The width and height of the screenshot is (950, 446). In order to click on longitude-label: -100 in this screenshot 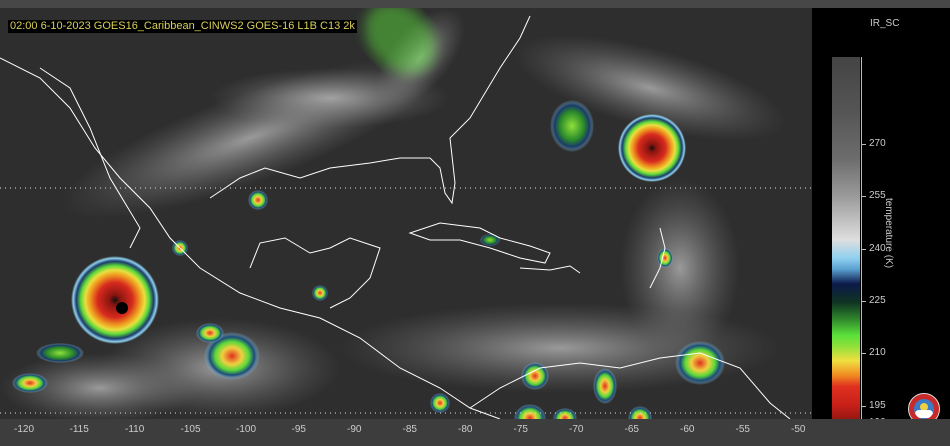, I will do `click(246, 429)`.